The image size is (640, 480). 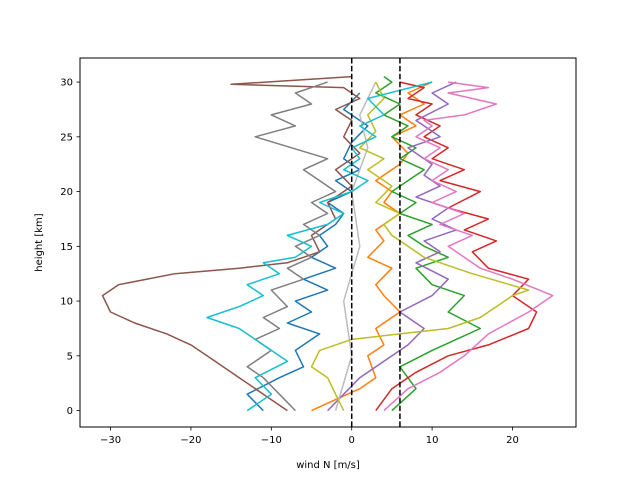 I want to click on y-tick-label: 10, so click(x=66, y=302).